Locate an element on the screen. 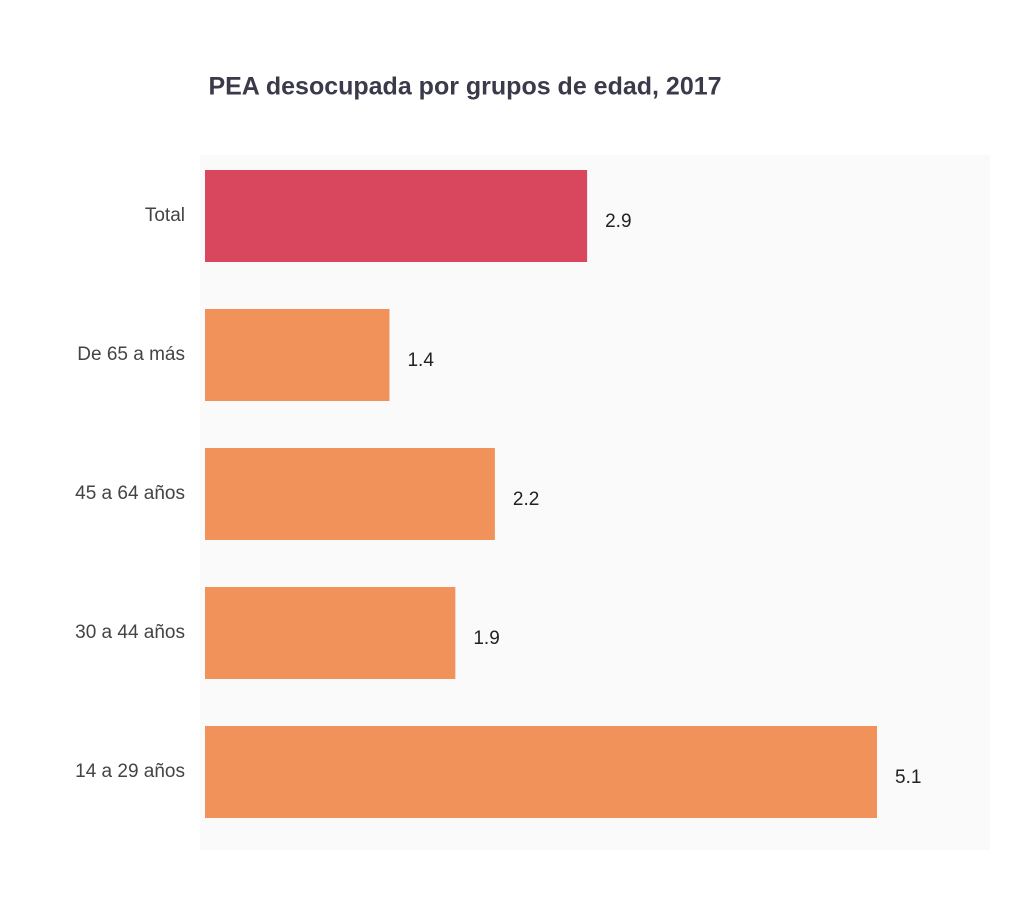 The width and height of the screenshot is (1032, 911). category-label: De 65 a más is located at coordinates (131, 354).